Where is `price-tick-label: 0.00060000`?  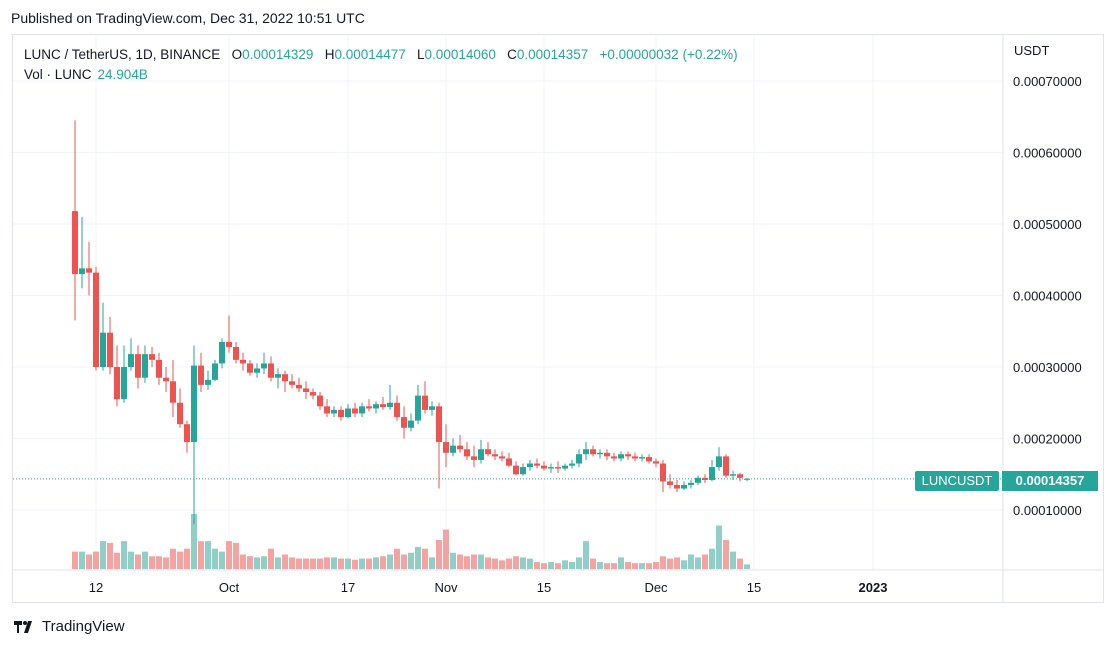
price-tick-label: 0.00060000 is located at coordinates (1047, 153).